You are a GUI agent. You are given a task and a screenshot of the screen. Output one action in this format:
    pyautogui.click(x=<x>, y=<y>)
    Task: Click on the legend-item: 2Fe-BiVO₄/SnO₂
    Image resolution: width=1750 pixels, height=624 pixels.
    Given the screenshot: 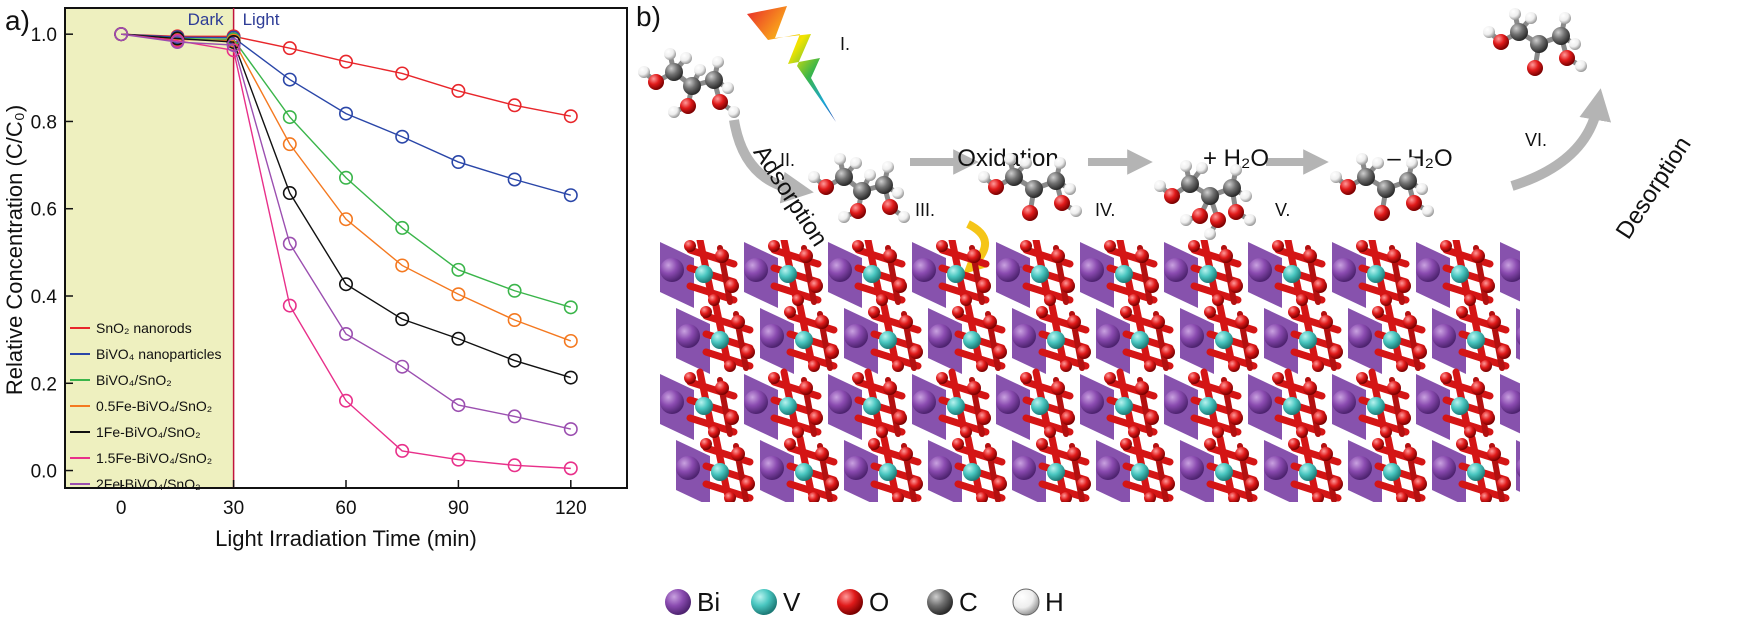 What is the action you would take?
    pyautogui.click(x=135, y=484)
    